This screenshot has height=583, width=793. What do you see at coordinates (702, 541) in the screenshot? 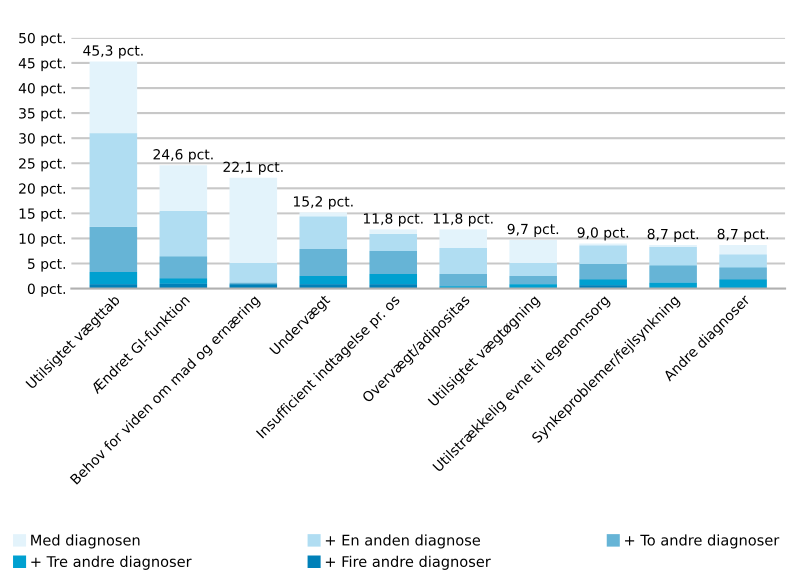
I see `legend-label: + To andre diagnoser` at bounding box center [702, 541].